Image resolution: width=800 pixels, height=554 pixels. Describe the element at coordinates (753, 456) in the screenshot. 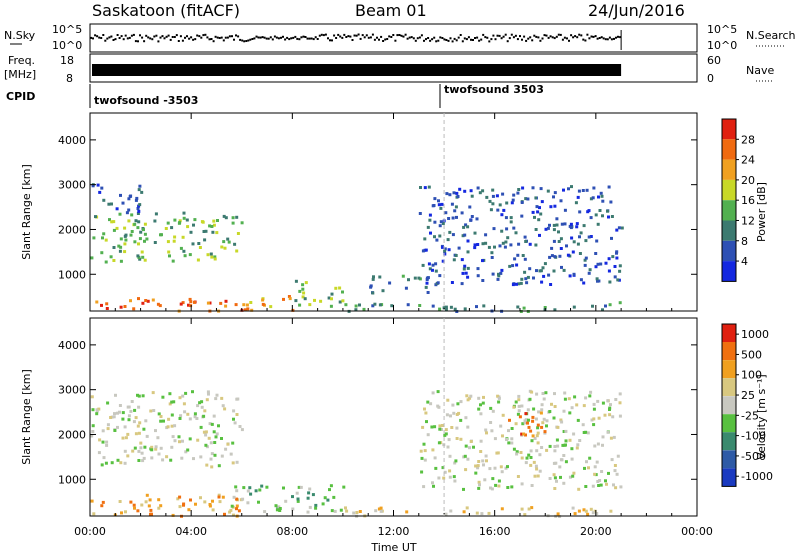

I see `colorbar-tick-label: -500` at that location.